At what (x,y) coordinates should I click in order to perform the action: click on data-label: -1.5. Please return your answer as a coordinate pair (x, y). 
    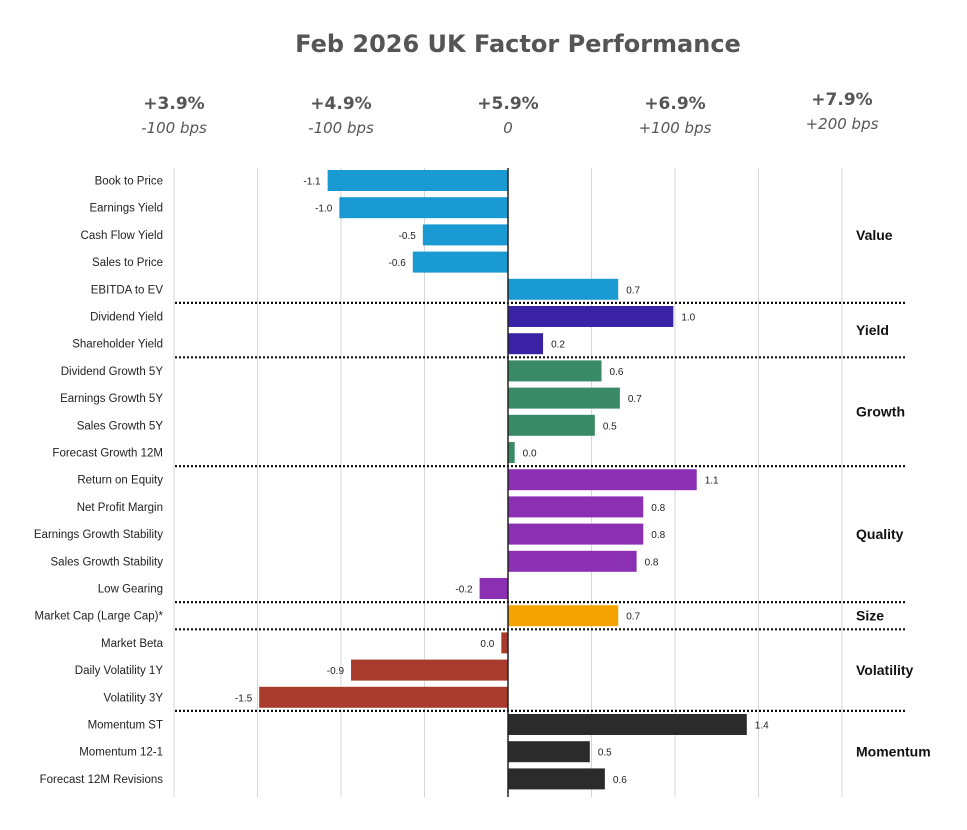
    Looking at the image, I should click on (244, 698).